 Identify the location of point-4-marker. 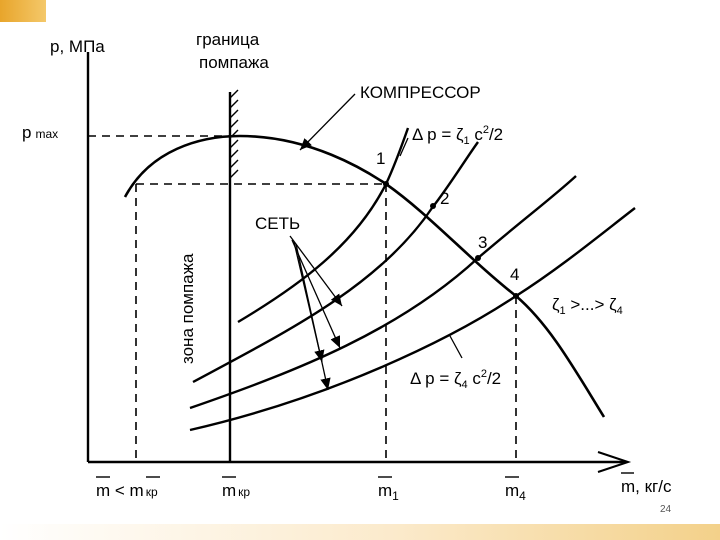
(516, 296).